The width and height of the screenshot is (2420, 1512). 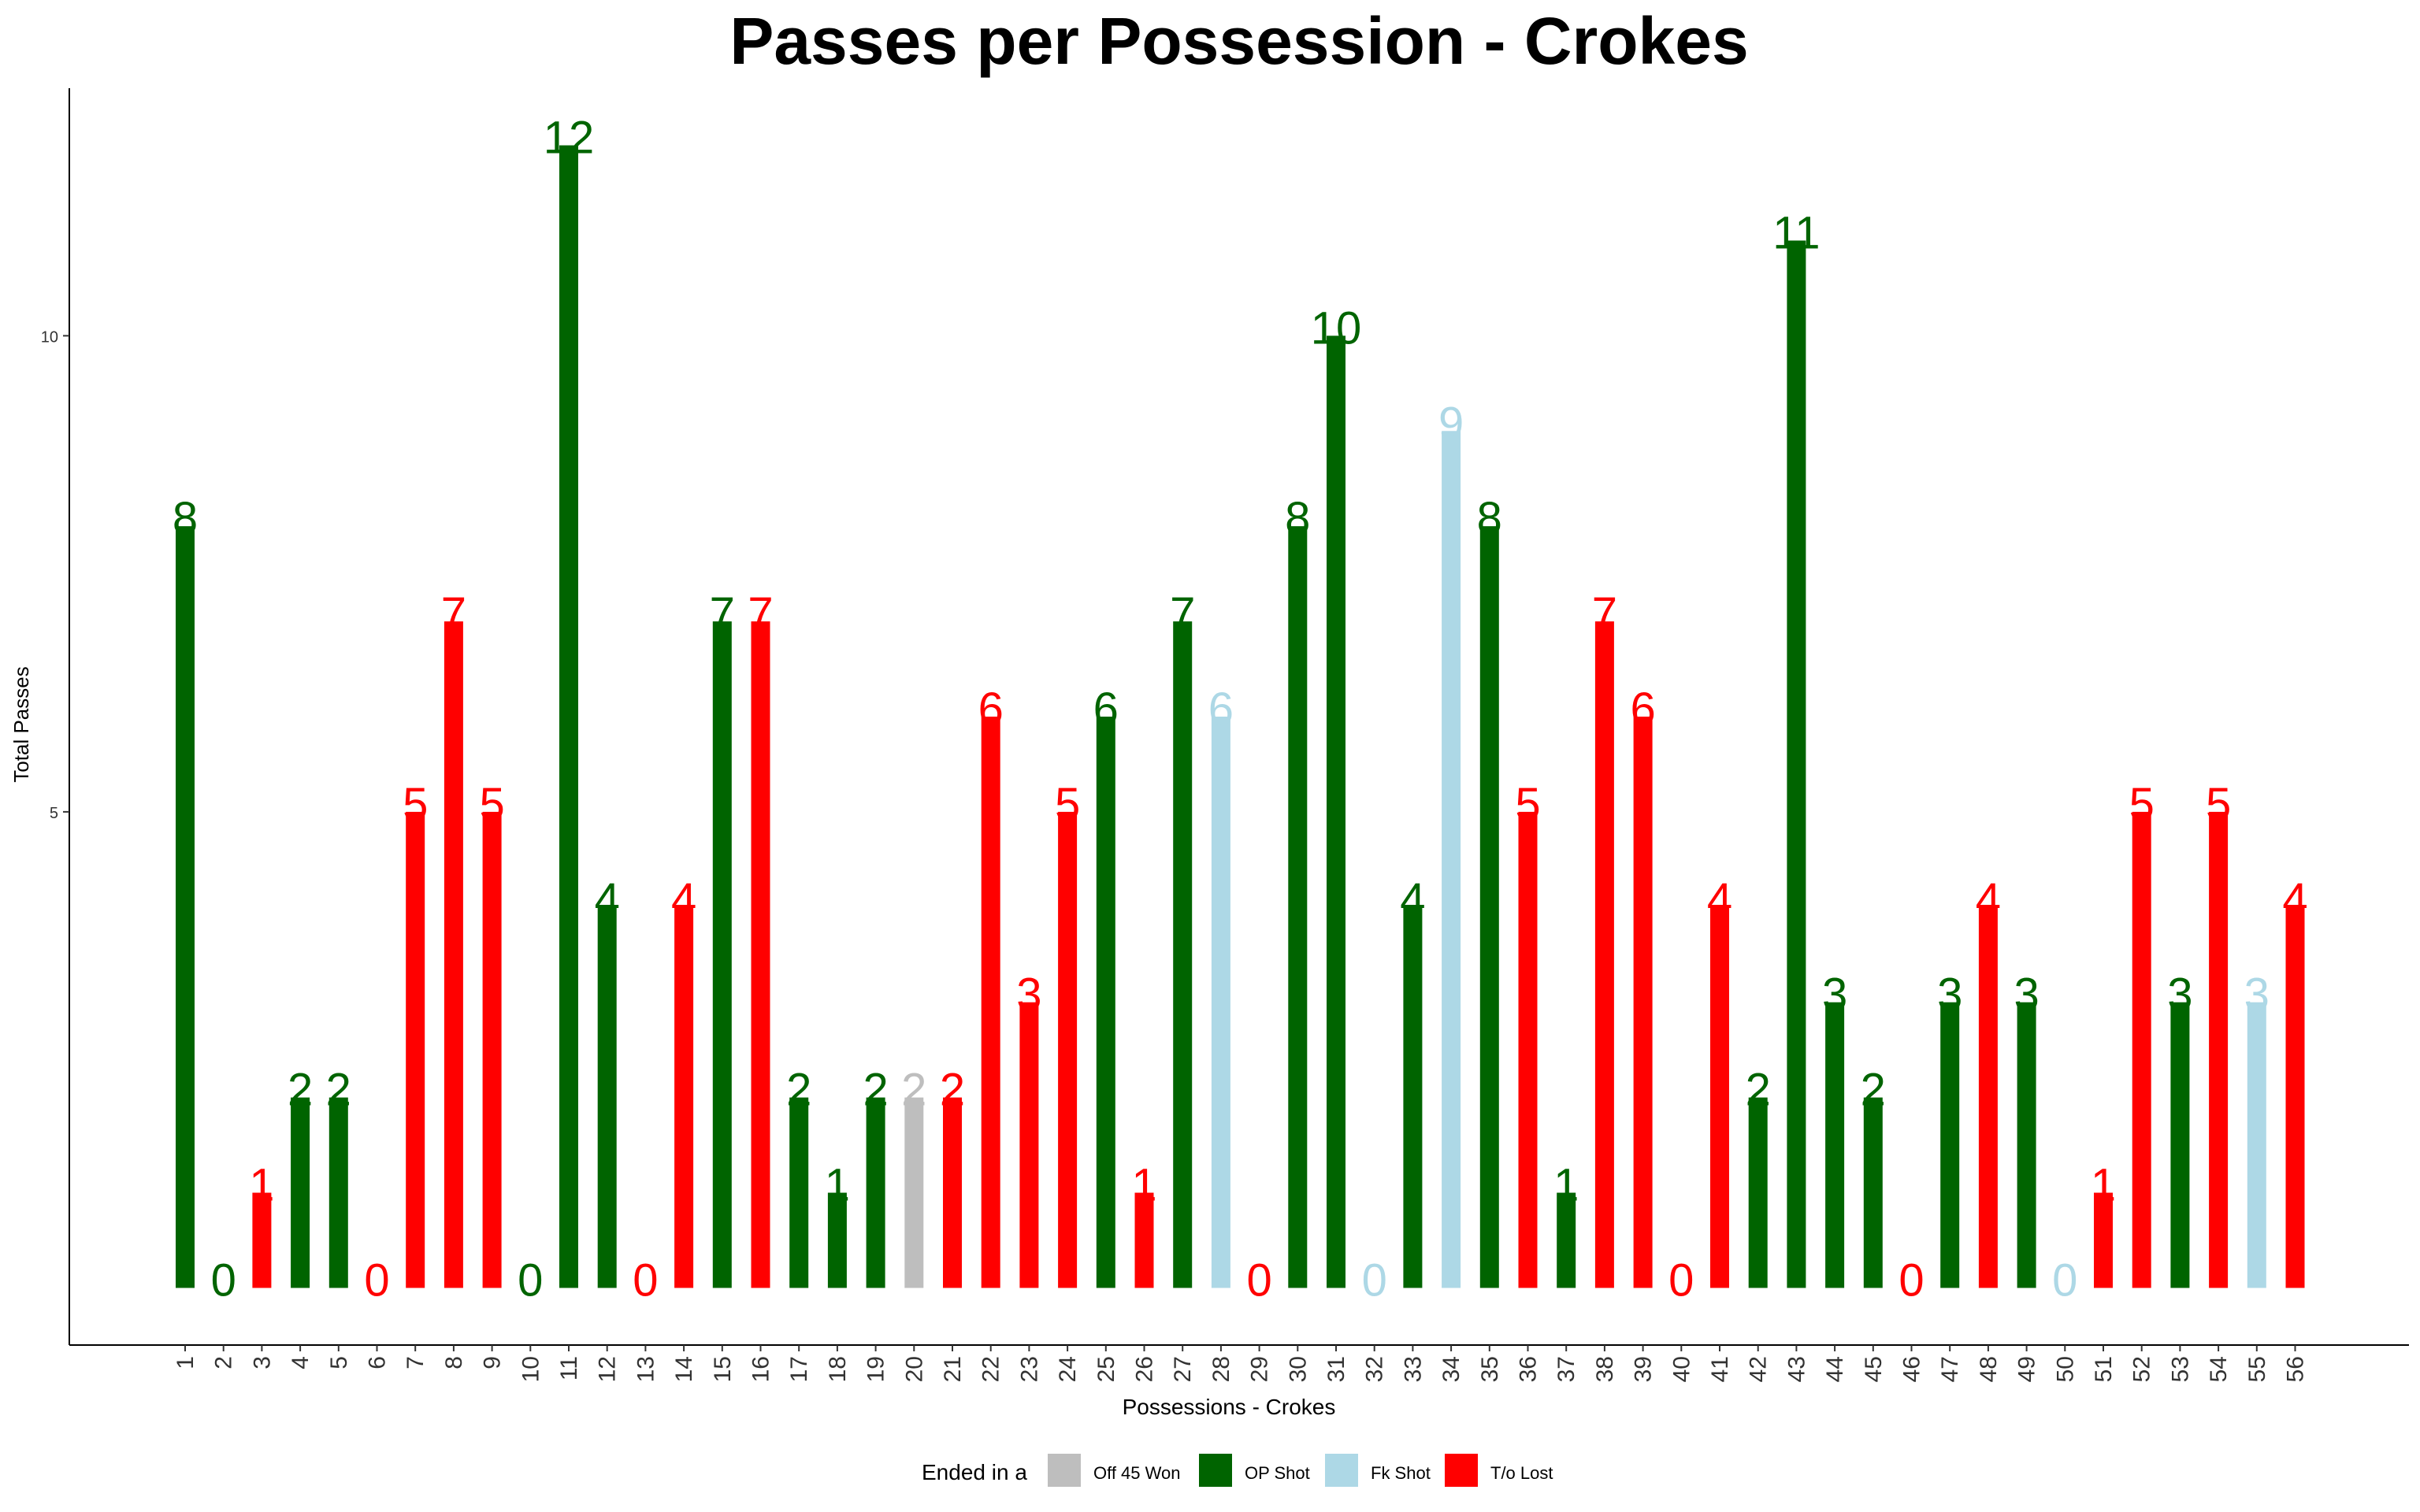 What do you see at coordinates (1068, 1369) in the screenshot?
I see `x-tick-label: 24` at bounding box center [1068, 1369].